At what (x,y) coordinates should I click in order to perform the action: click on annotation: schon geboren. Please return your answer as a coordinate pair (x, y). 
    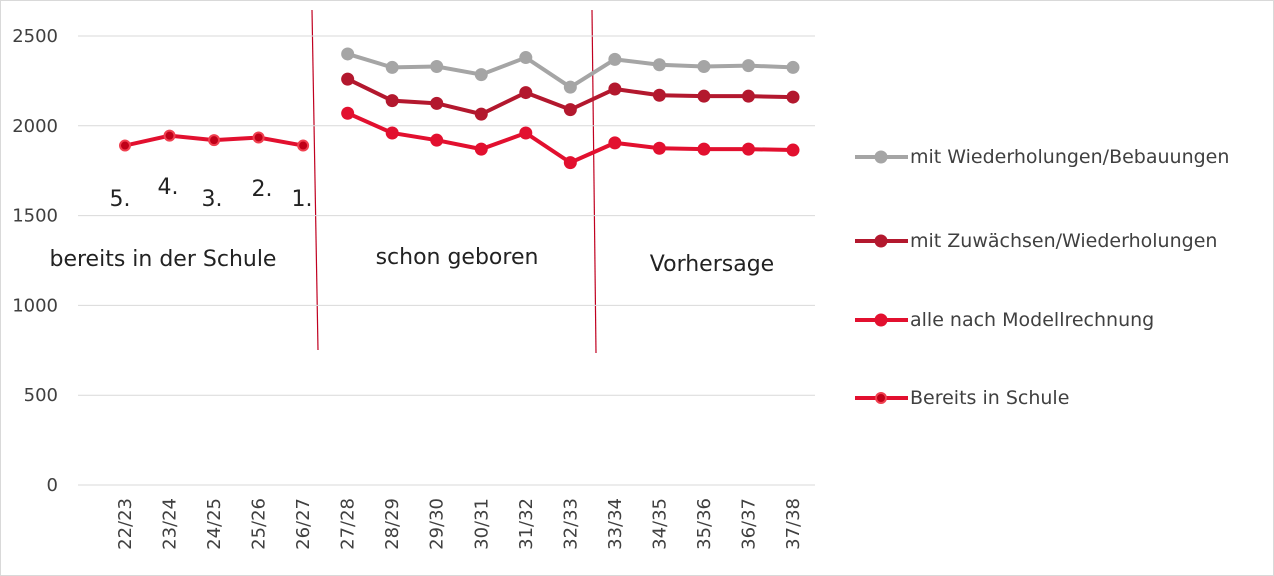
    Looking at the image, I should click on (457, 257).